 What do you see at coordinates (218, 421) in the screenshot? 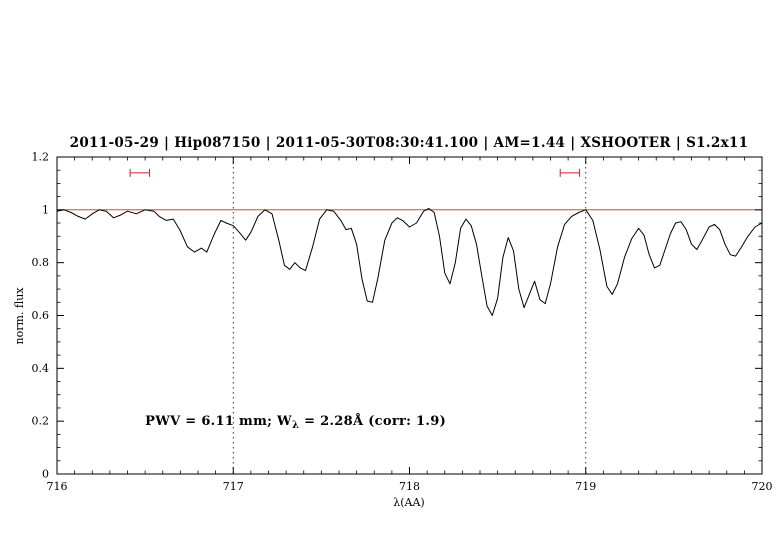
I see `annotation-part1: PWV = 6.11 mm; W` at bounding box center [218, 421].